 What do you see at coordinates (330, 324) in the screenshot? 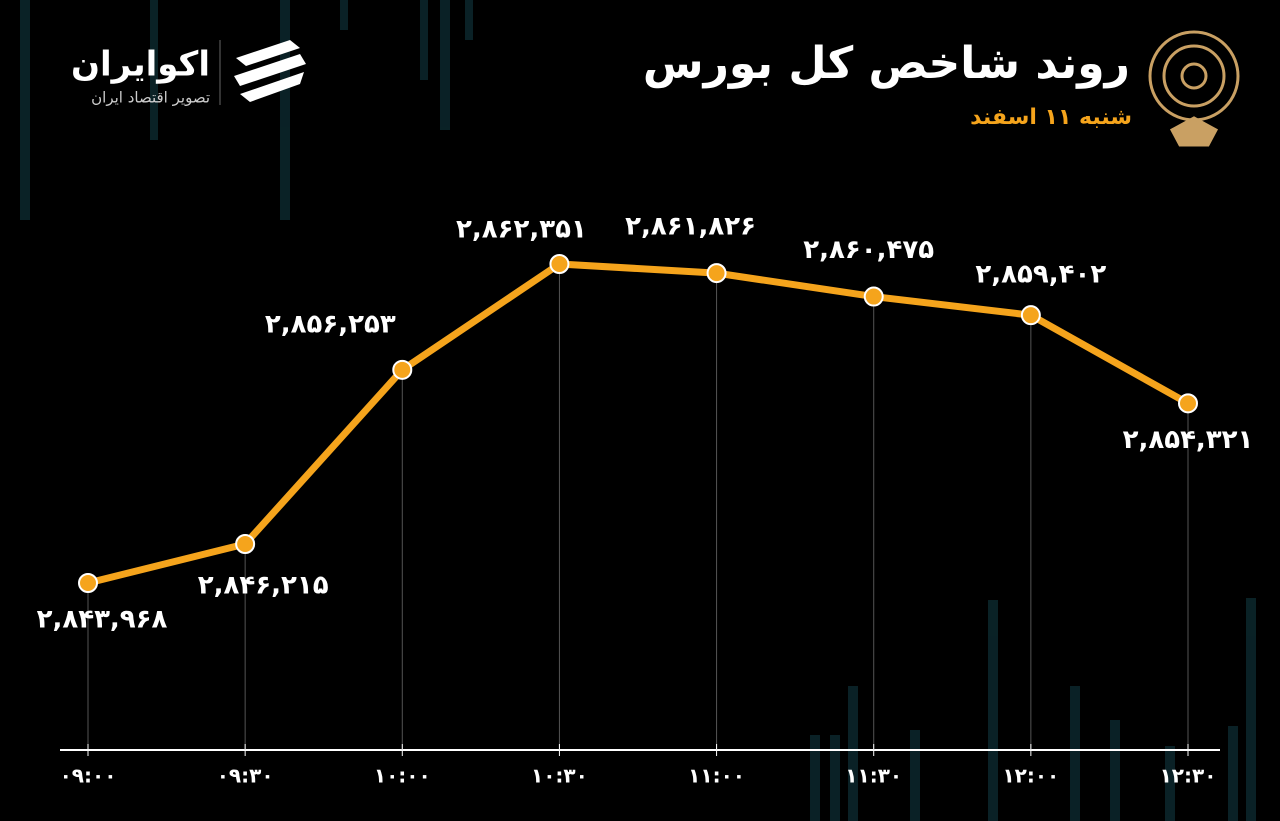
I see `data-label: ۲,۸۵۶,۲۵۳` at bounding box center [330, 324].